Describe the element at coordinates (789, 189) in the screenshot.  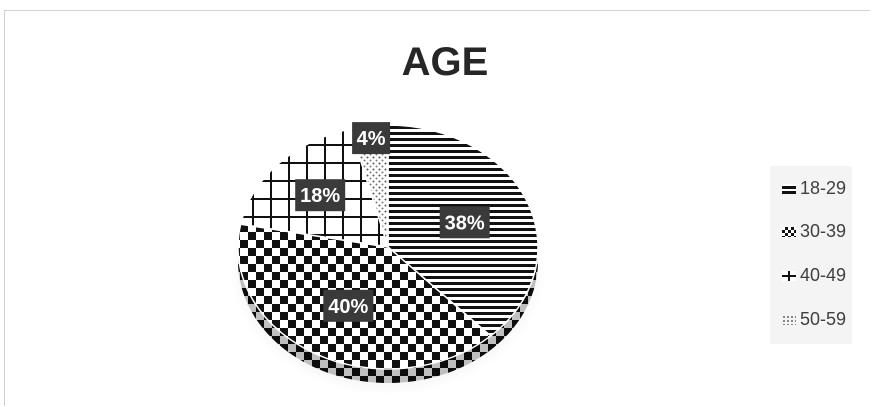
I see `horizontal-lines-swatch-icon` at that location.